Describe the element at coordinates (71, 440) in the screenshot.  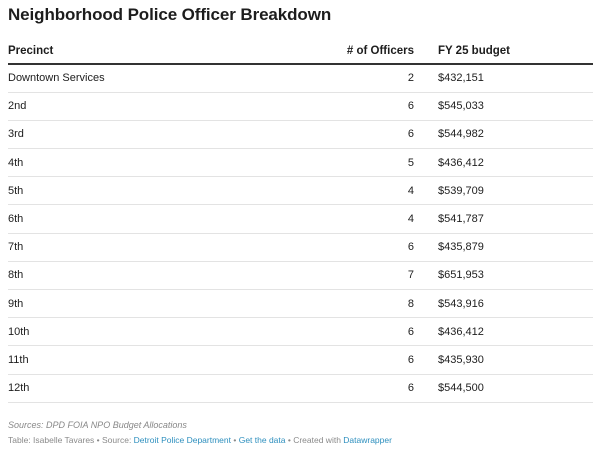
I see `footer-credit-text: Table: Isabelle Tavares • Source:` at that location.